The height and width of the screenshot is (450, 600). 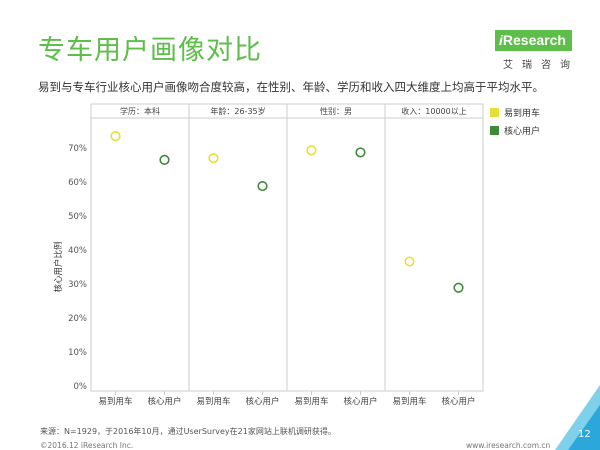 I want to click on legend-label-core: 核心用户, so click(x=522, y=131).